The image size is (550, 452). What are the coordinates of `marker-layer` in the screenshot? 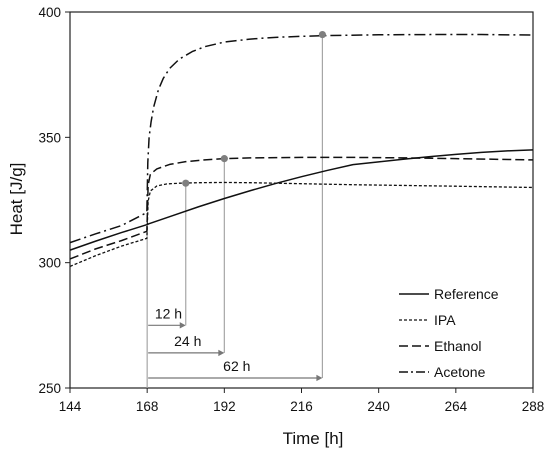 It's located at (254, 108).